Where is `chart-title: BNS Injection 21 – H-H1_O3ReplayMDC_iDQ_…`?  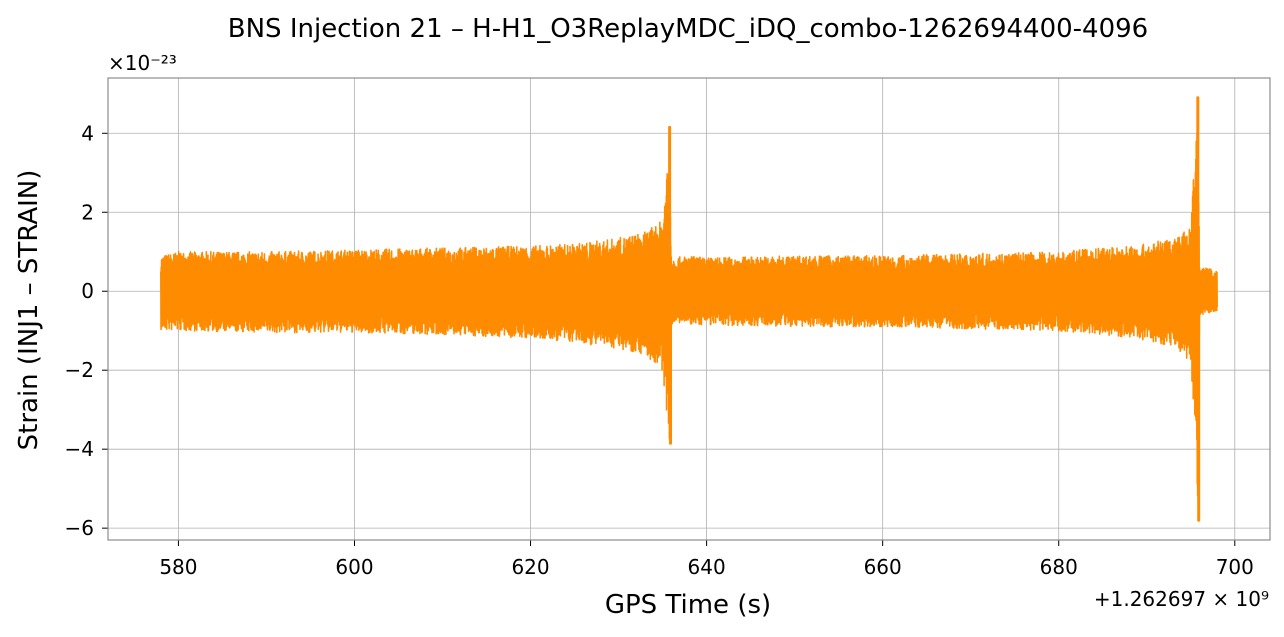
chart-title: BNS Injection 21 – H-H1_O3ReplayMDC_iDQ_… is located at coordinates (688, 29).